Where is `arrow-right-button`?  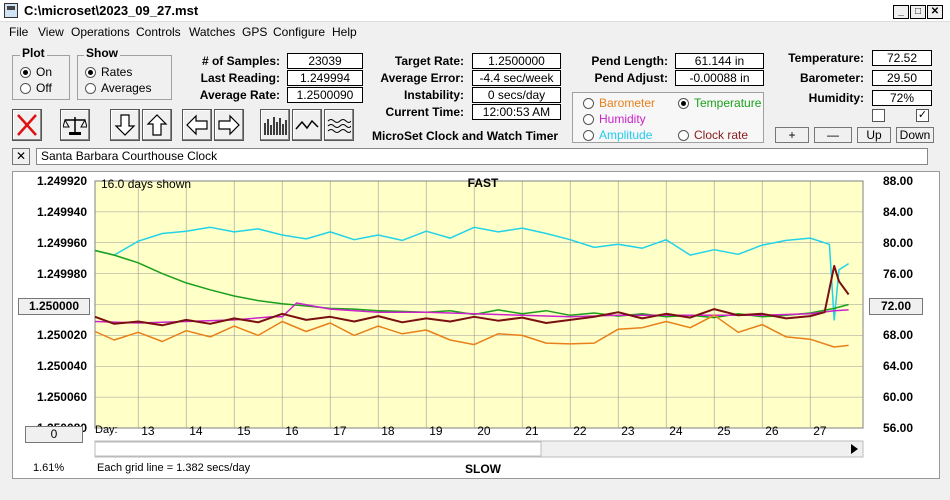
arrow-right-button is located at coordinates (229, 125).